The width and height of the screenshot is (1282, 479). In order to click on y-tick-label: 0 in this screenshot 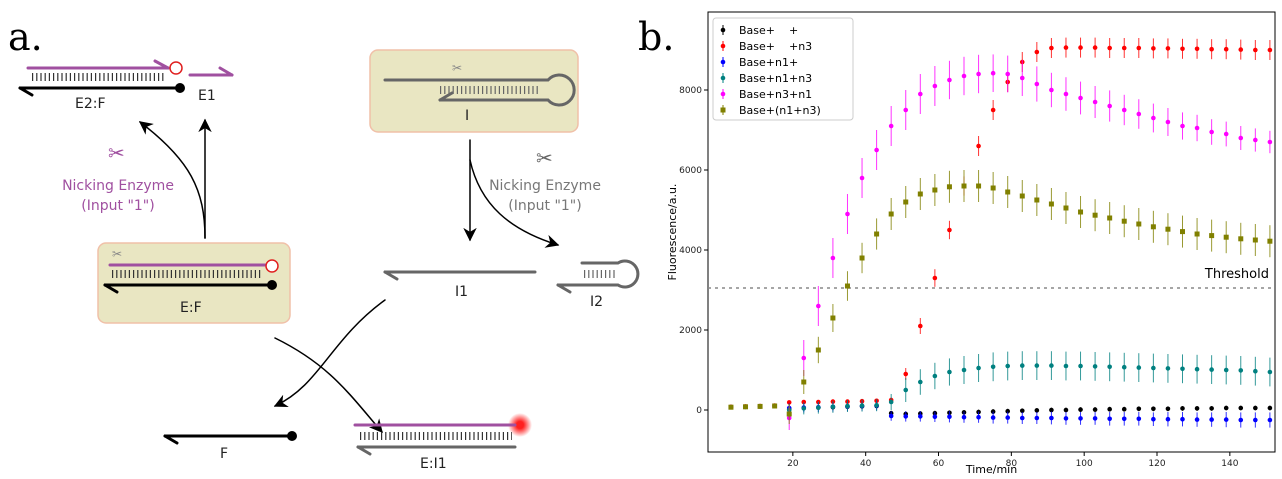, I will do `click(699, 411)`.